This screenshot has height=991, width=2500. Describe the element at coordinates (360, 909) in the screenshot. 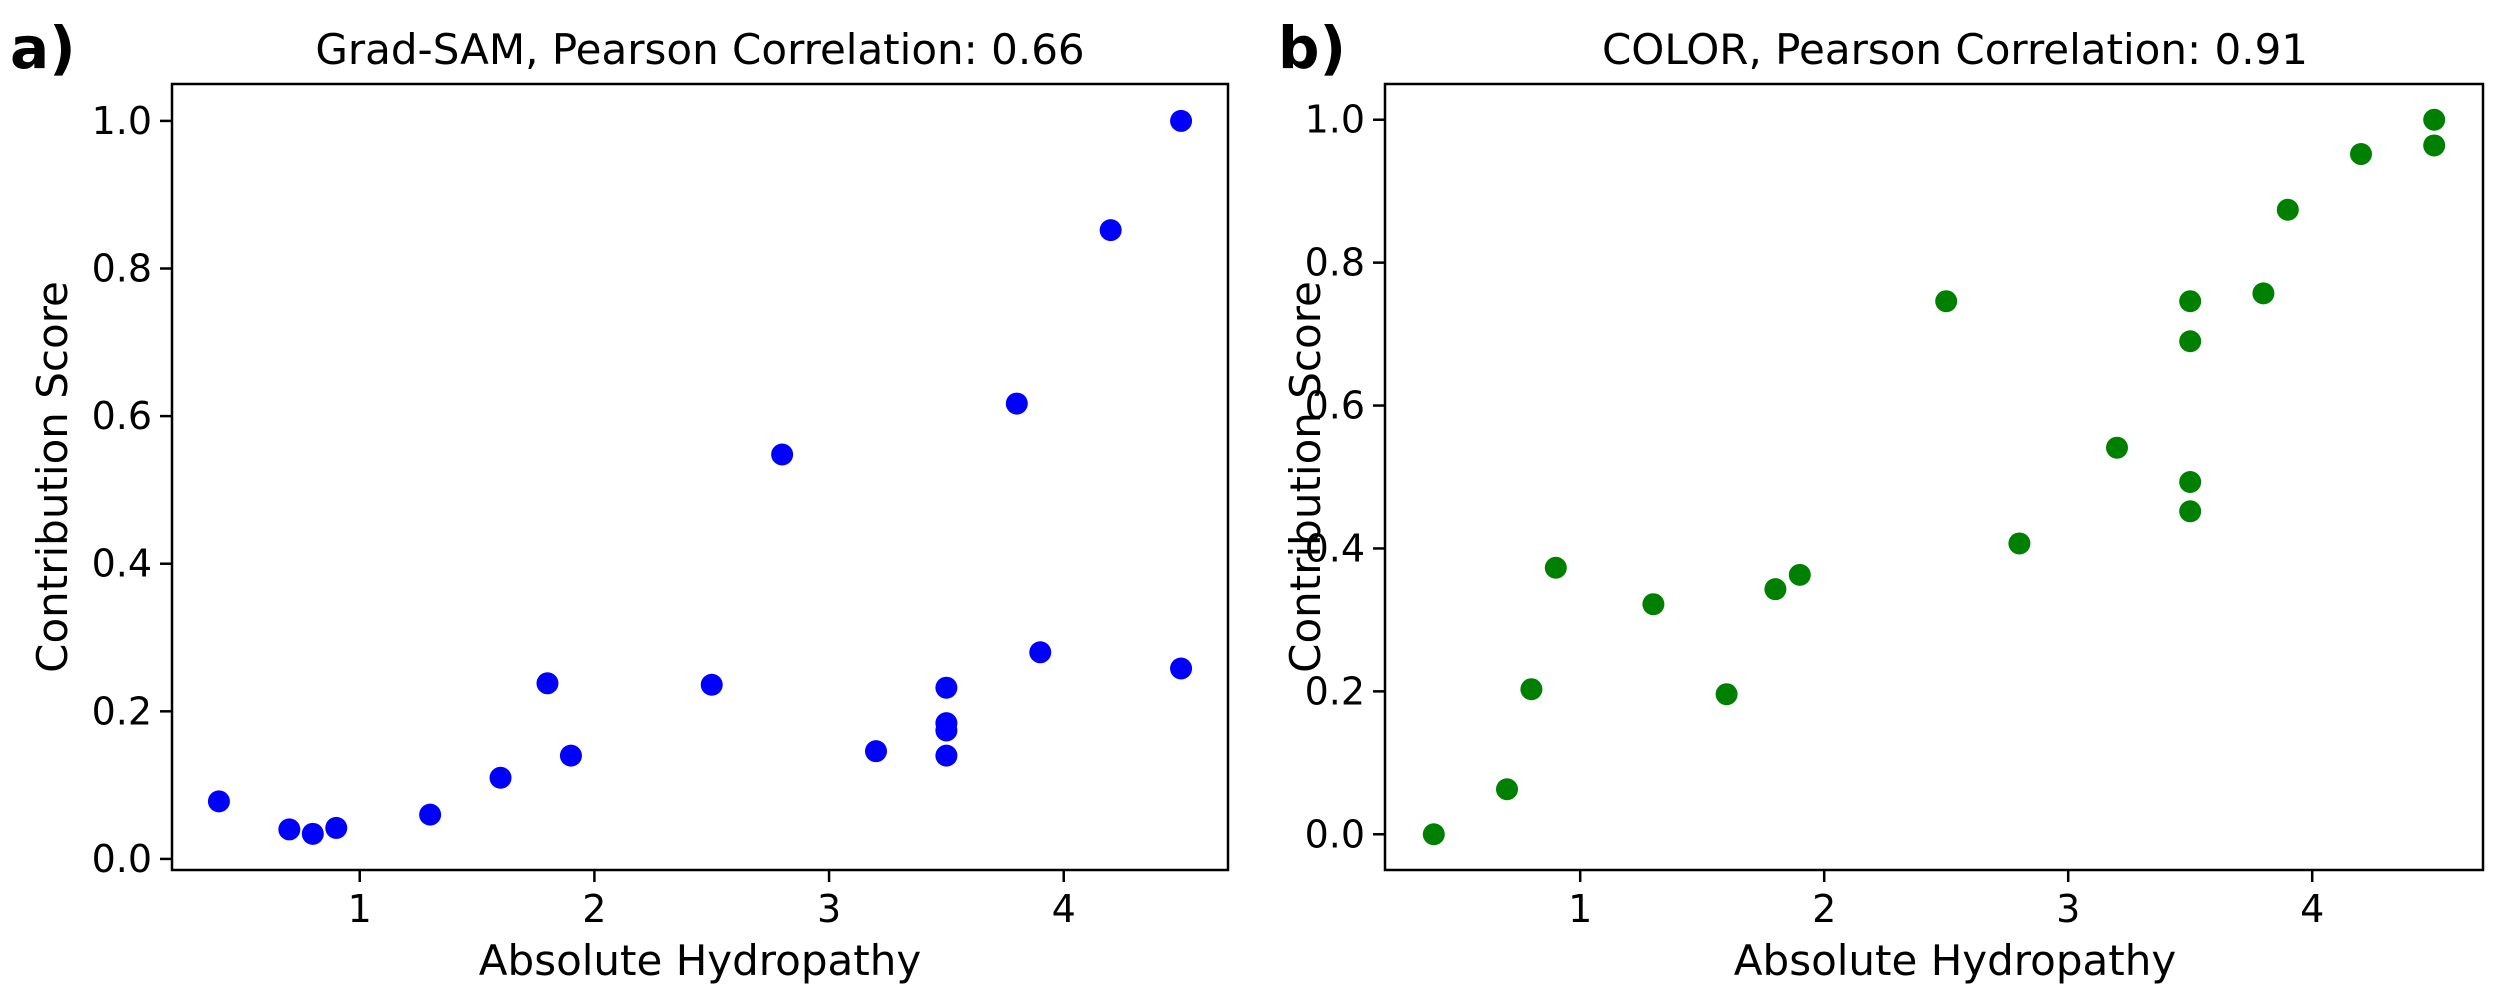

I see `panel-a-x-tick-label: 1` at that location.